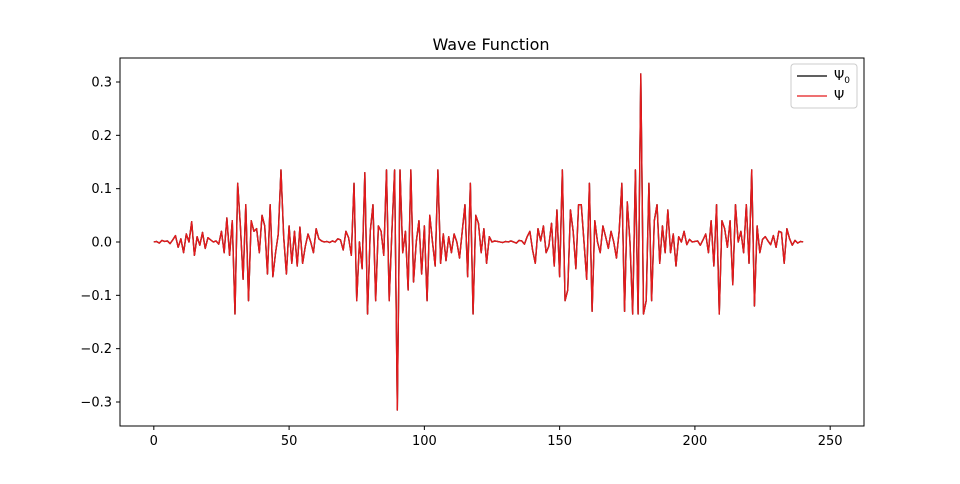 Image resolution: width=960 pixels, height=484 pixels. What do you see at coordinates (96, 349) in the screenshot?
I see `y-tick-label: −0.2` at bounding box center [96, 349].